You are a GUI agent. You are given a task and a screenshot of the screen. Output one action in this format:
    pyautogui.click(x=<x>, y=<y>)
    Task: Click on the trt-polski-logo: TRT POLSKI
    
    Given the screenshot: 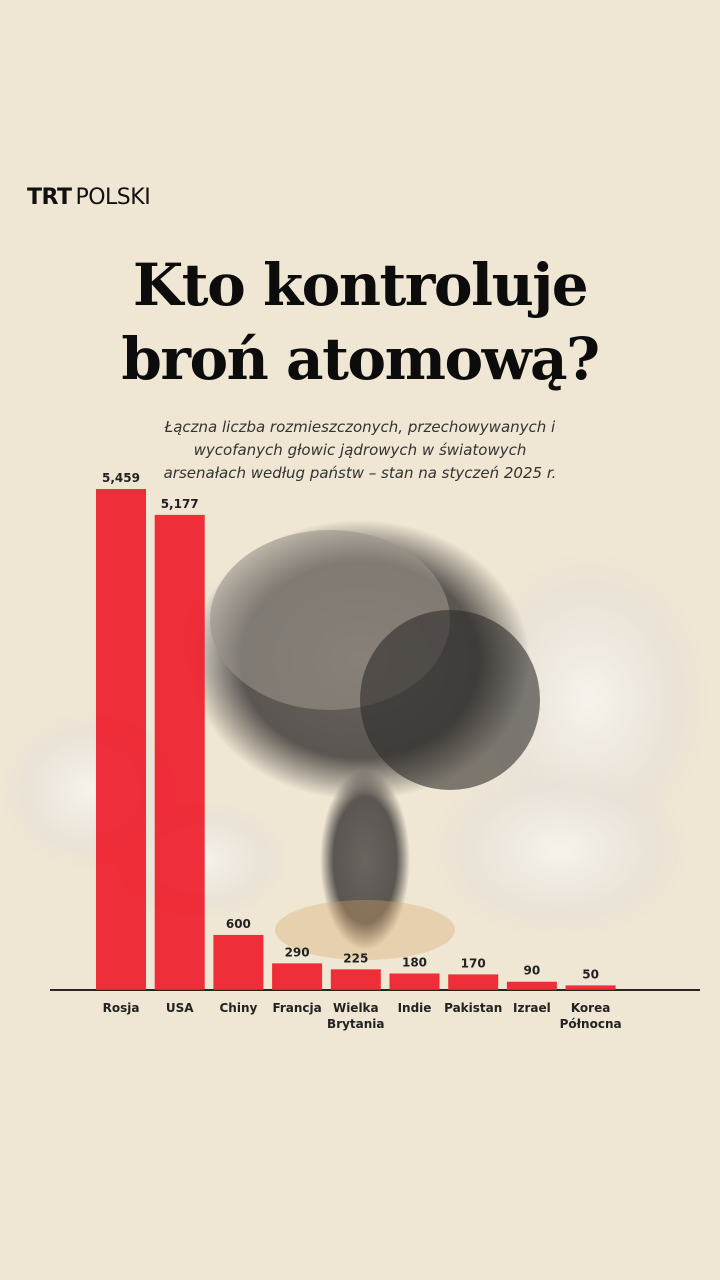 What is the action you would take?
    pyautogui.click(x=89, y=197)
    